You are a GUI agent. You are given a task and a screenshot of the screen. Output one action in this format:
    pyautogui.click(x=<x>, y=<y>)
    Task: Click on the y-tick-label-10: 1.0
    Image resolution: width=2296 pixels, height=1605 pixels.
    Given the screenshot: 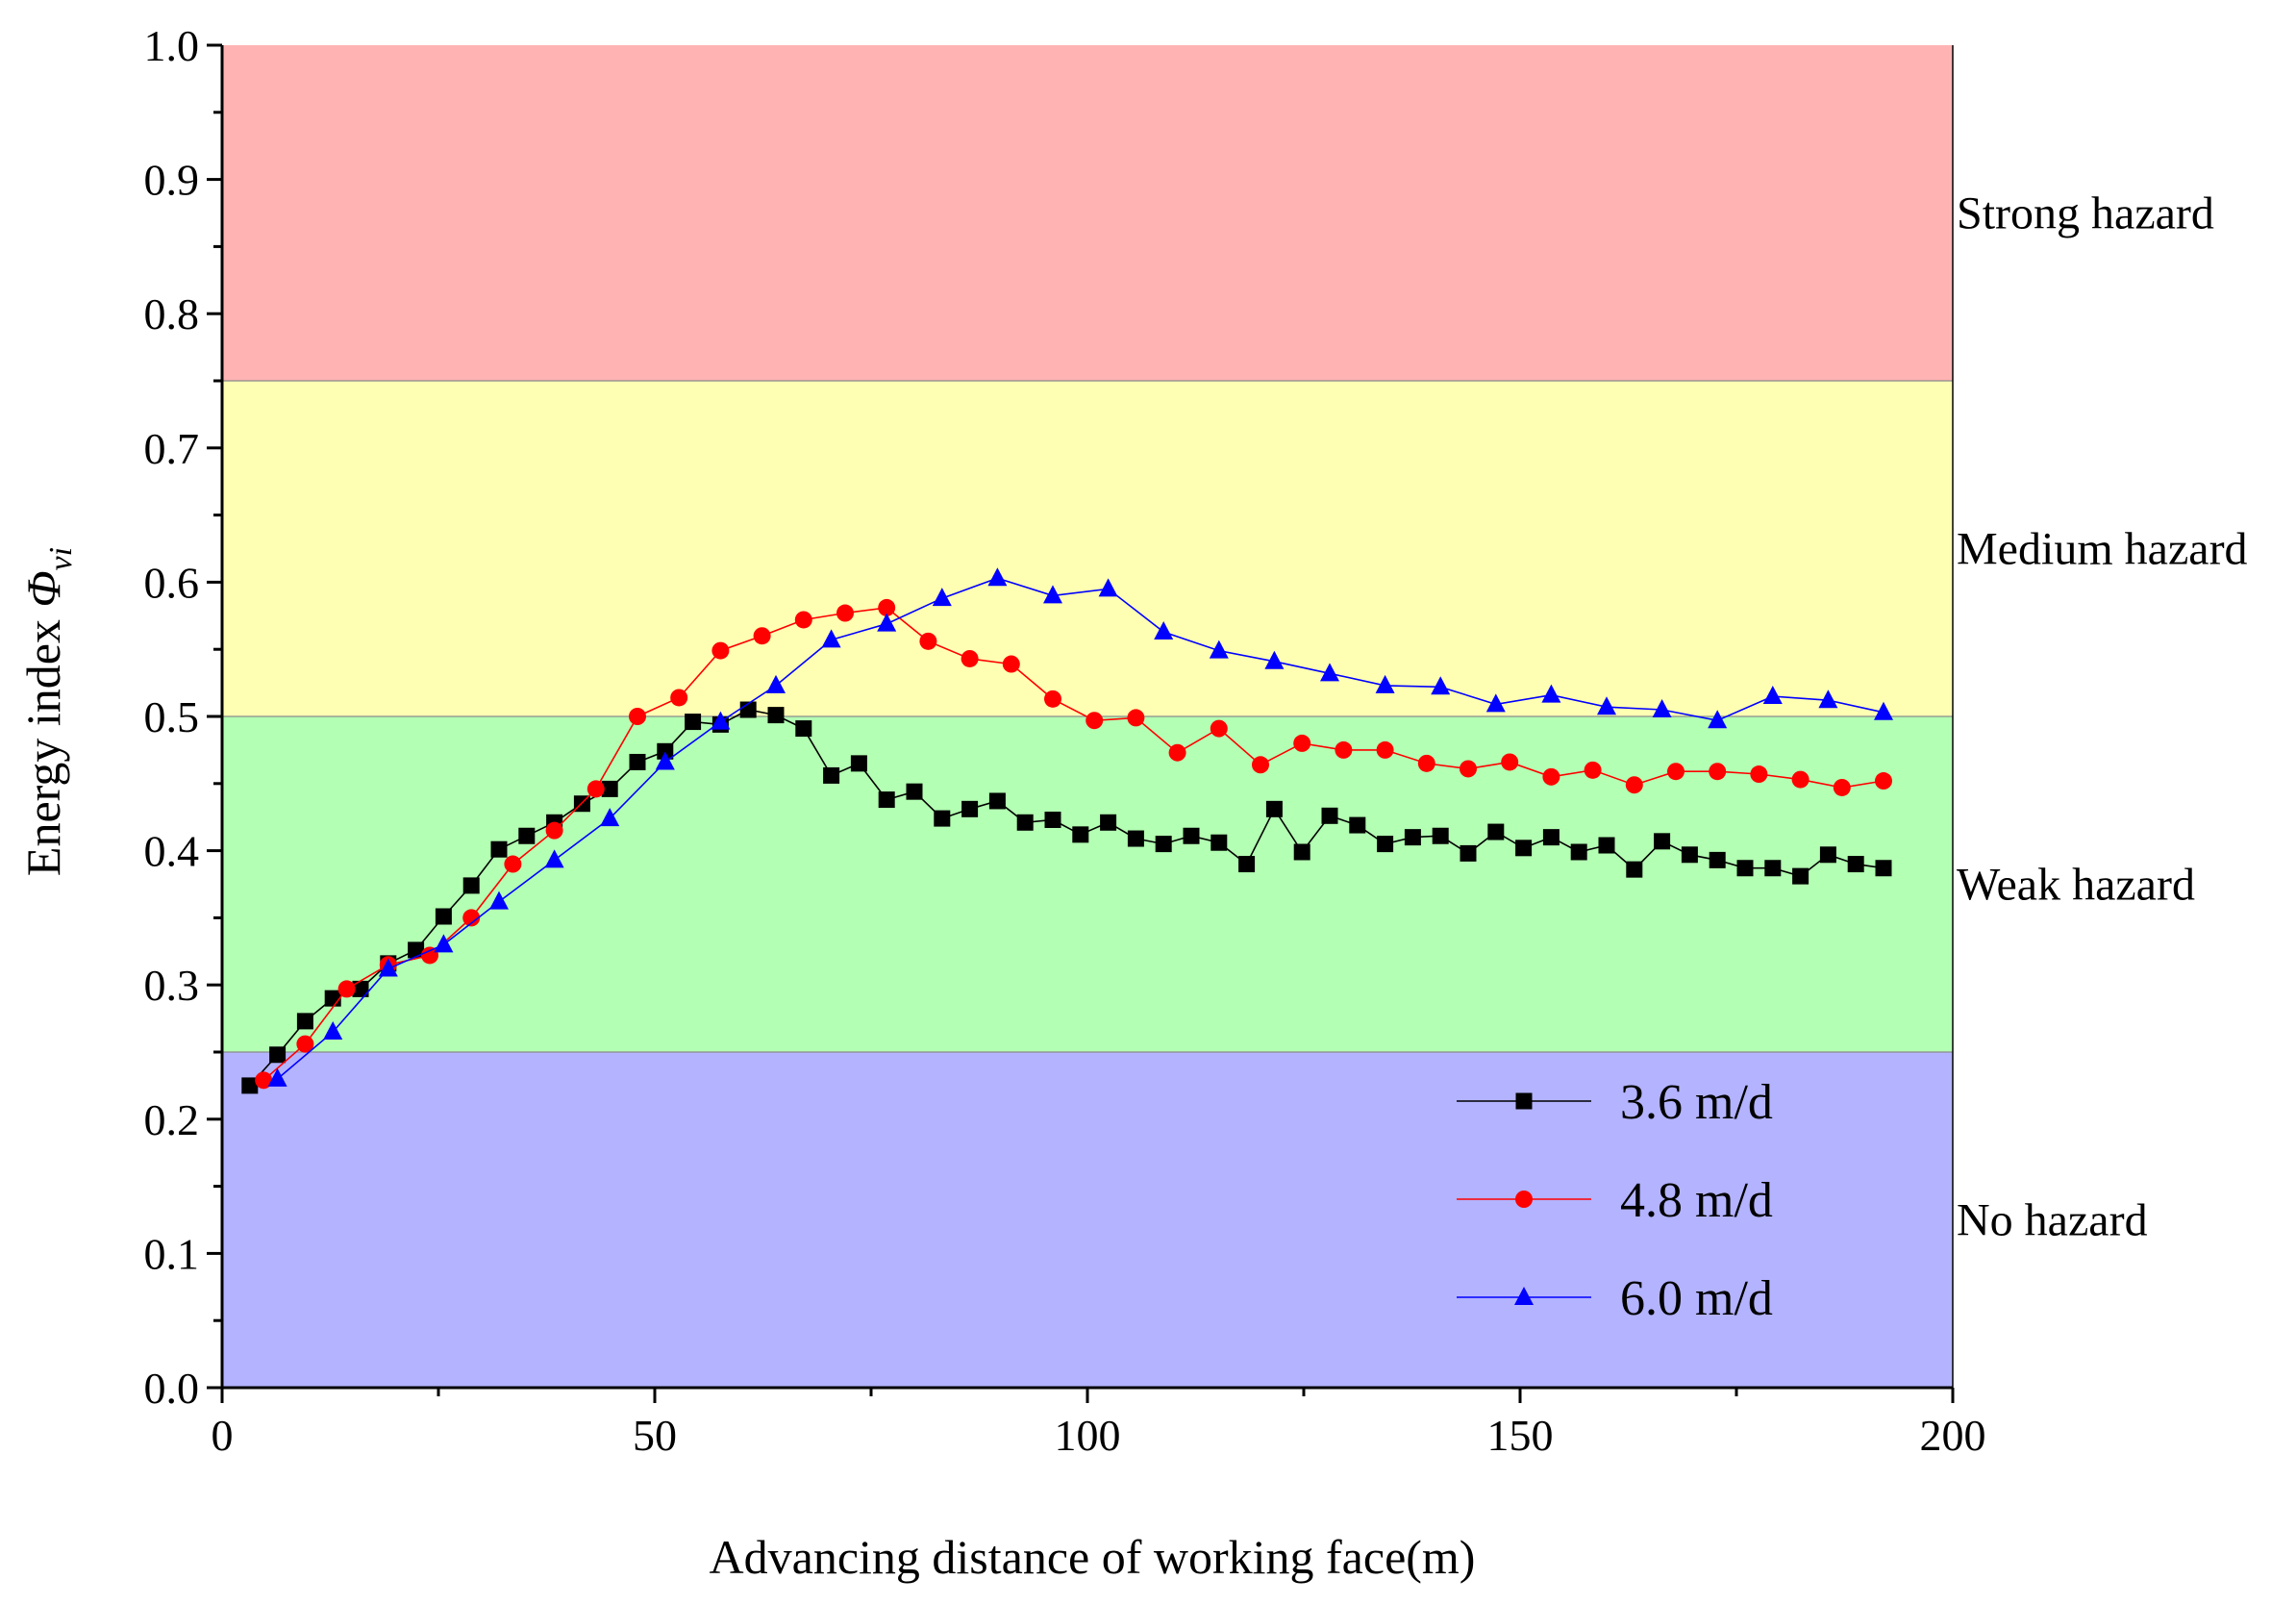 What is the action you would take?
    pyautogui.click(x=172, y=45)
    